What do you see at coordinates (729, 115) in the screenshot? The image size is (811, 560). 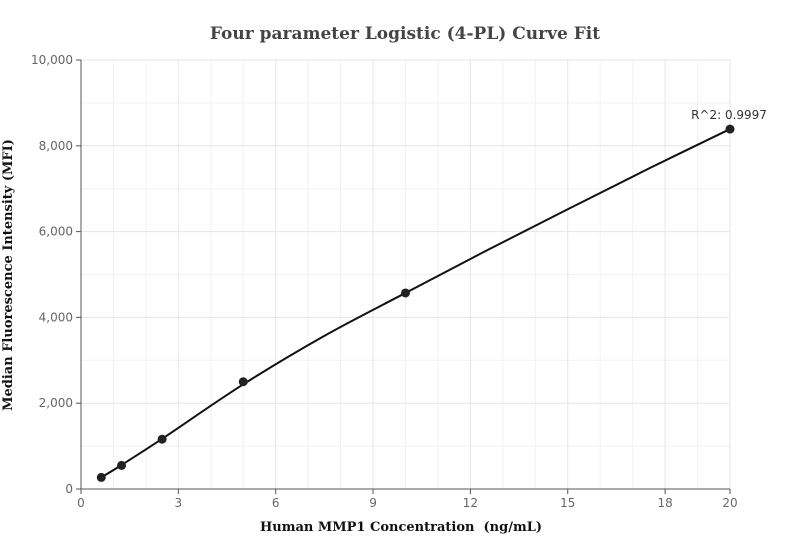 I see `r-squared-annotation: R^2: 0.9997` at bounding box center [729, 115].